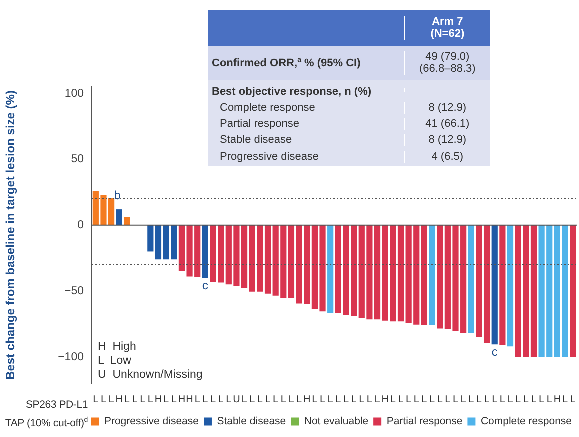  I want to click on y-tick-label: −50, so click(74, 291).